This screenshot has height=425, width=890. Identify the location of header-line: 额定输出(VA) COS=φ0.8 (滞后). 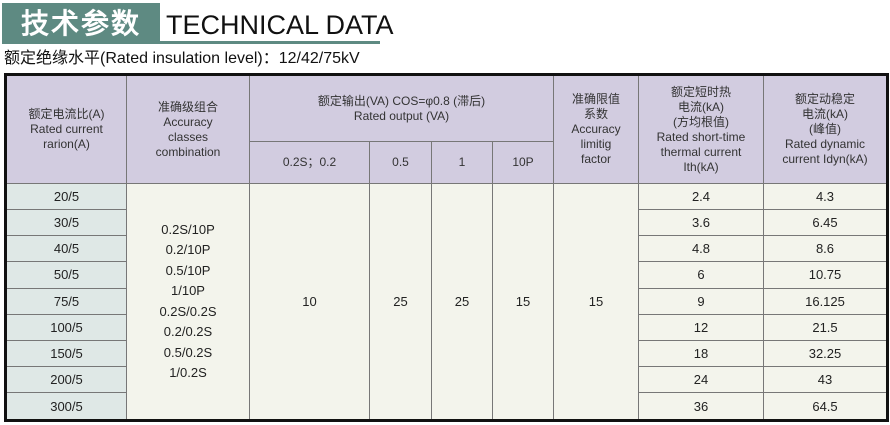
(401, 100).